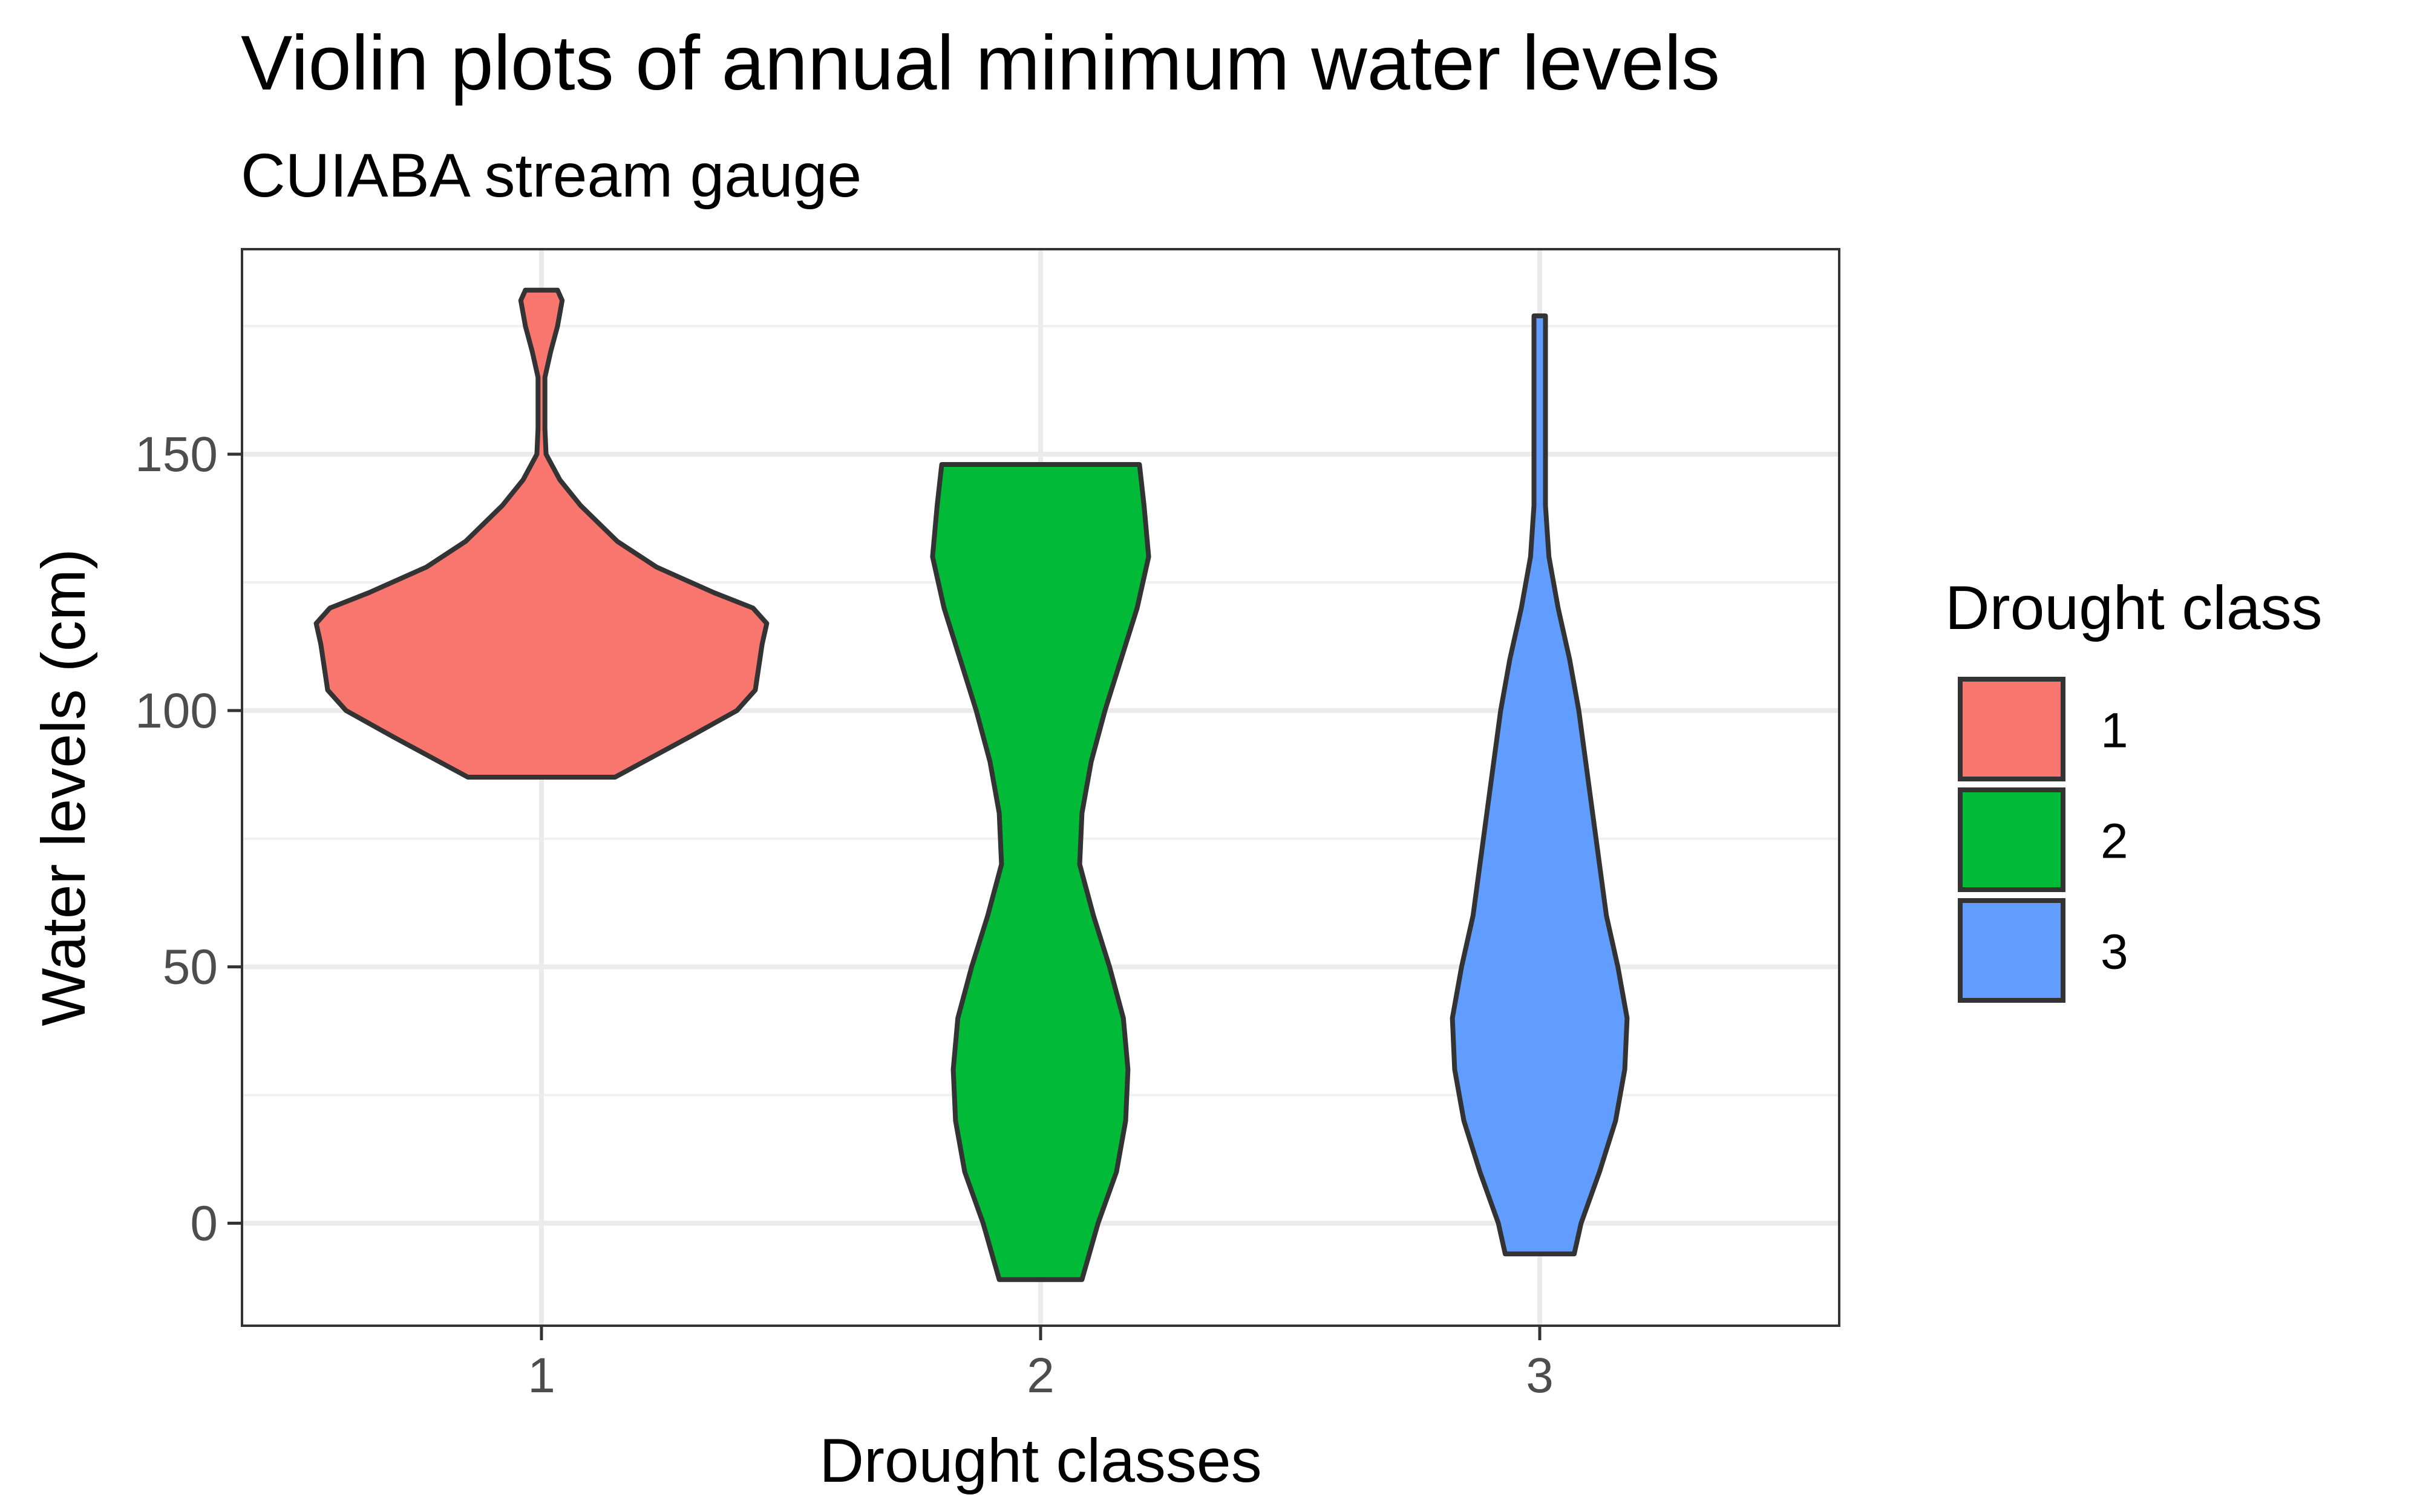 This screenshot has width=2420, height=1512. Describe the element at coordinates (2114, 952) in the screenshot. I see `legend-label-3: 3` at that location.